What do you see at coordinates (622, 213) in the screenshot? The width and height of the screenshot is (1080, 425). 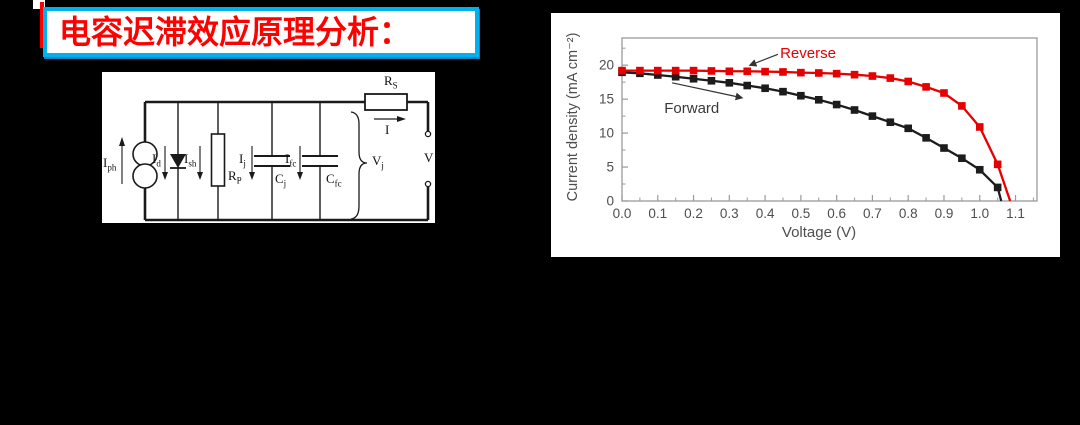 I see `x-tick-label: 0.0` at bounding box center [622, 213].